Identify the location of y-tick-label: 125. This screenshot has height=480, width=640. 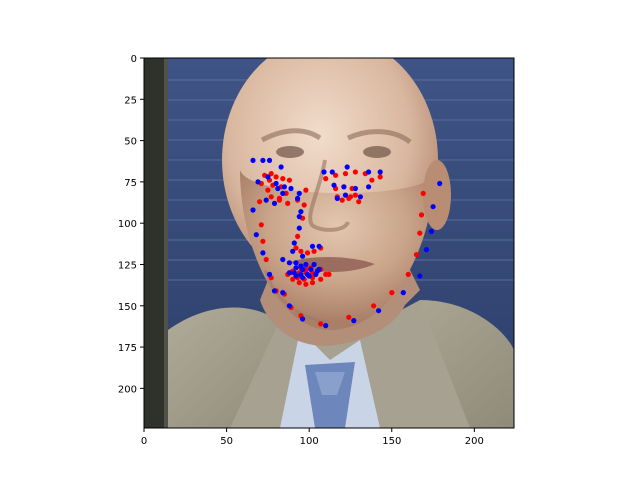
(127, 265).